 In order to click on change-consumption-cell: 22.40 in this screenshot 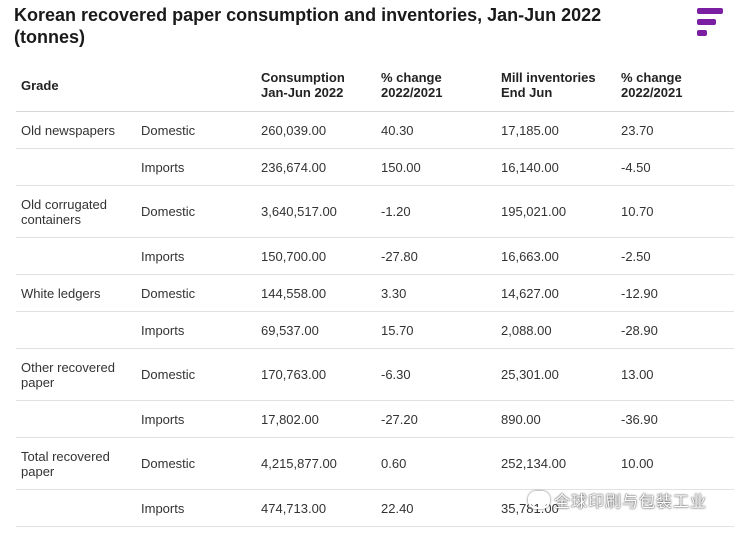, I will do `click(436, 508)`.